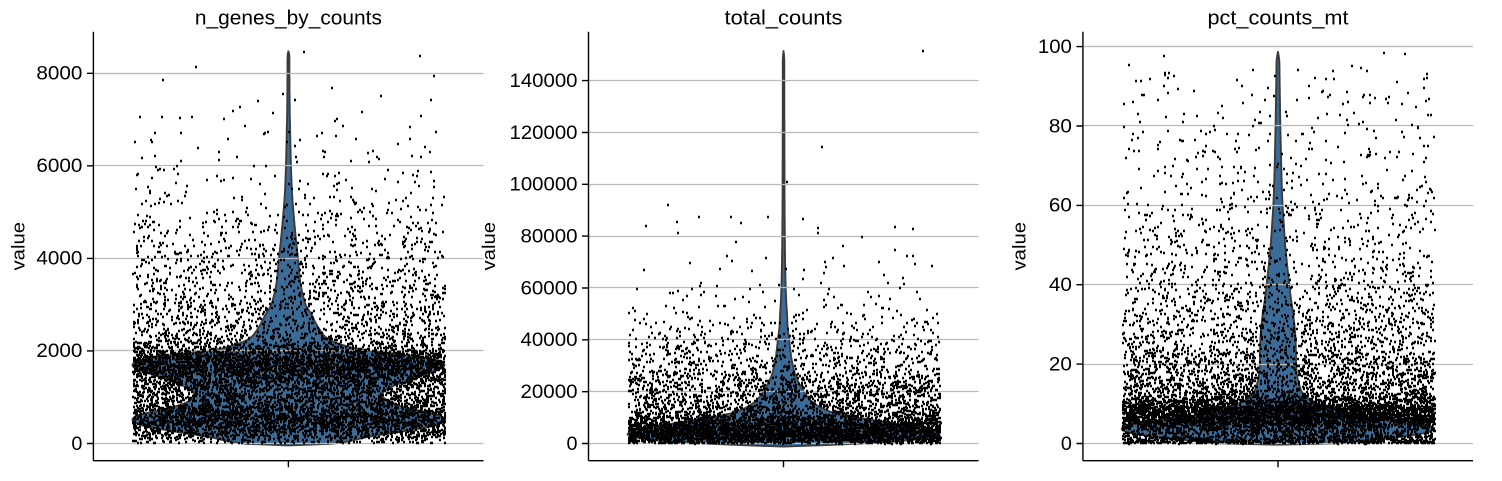 The width and height of the screenshot is (1502, 481). Describe the element at coordinates (1060, 206) in the screenshot. I see `svg-text: 60` at that location.